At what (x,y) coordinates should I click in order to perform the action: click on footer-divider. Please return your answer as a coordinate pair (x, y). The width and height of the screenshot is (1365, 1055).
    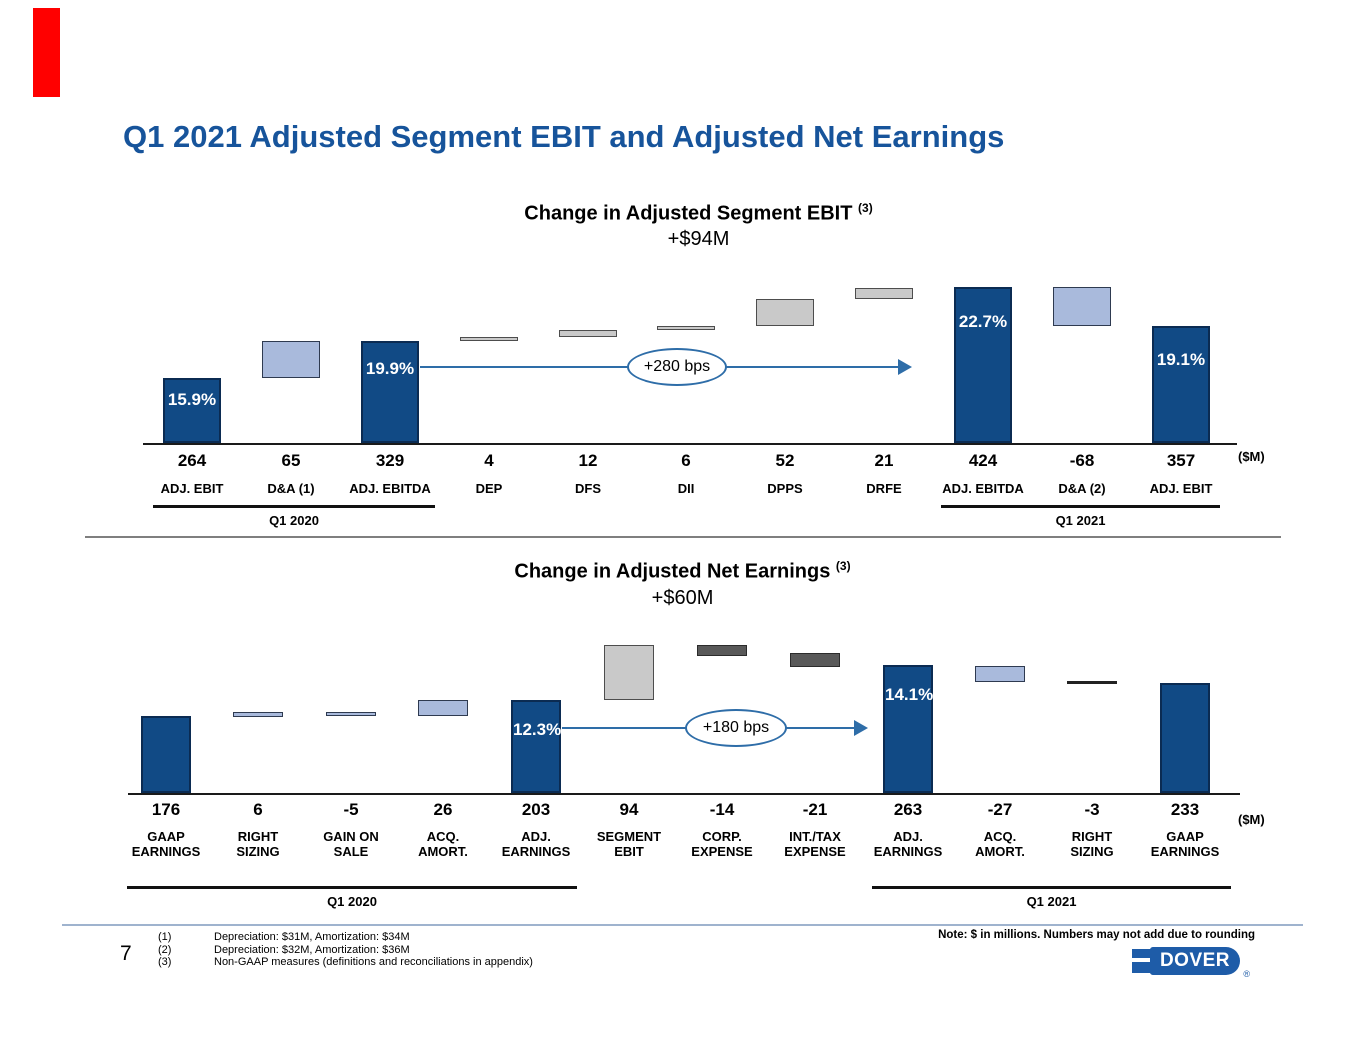
    Looking at the image, I should click on (682, 925).